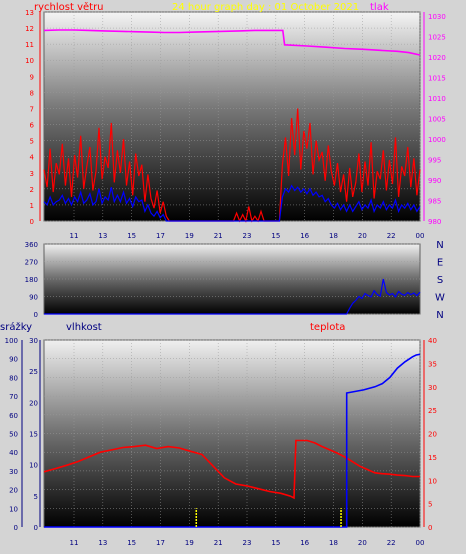 This screenshot has height=554, width=466. I want to click on wind-x-tick: 20, so click(362, 236).